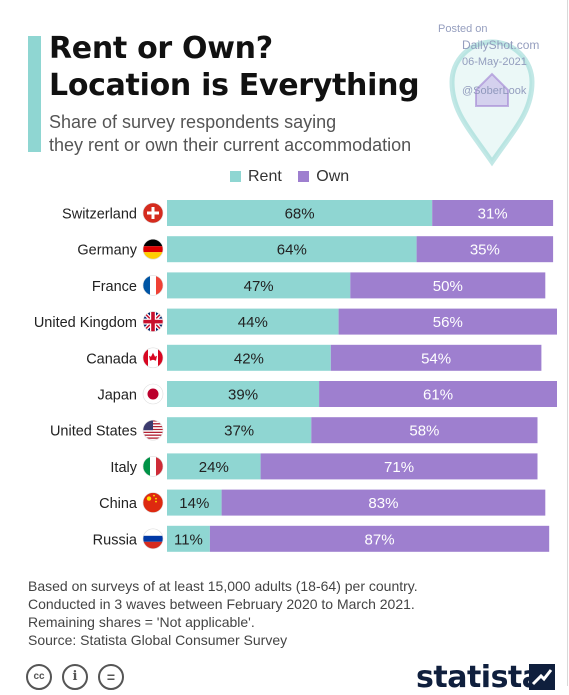 The image size is (569, 695). Describe the element at coordinates (234, 85) in the screenshot. I see `title-line-2: Location is Everything` at that location.